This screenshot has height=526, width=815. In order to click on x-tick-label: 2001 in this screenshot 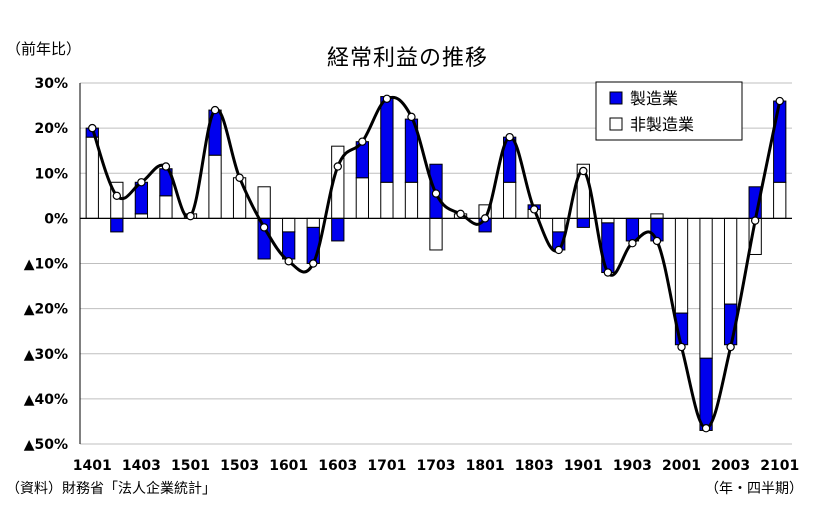, I will do `click(681, 466)`.